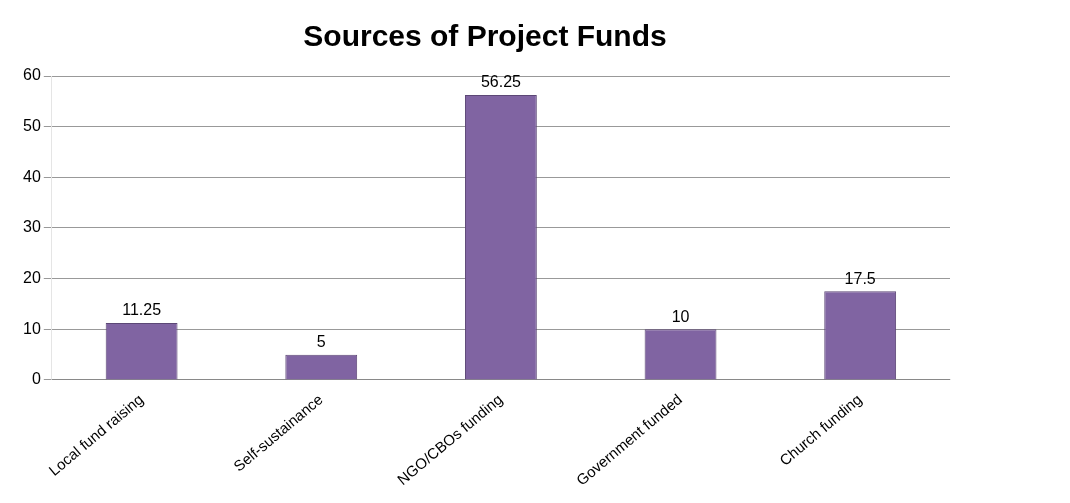  Describe the element at coordinates (501, 82) in the screenshot. I see `data-label: 56.25` at that location.